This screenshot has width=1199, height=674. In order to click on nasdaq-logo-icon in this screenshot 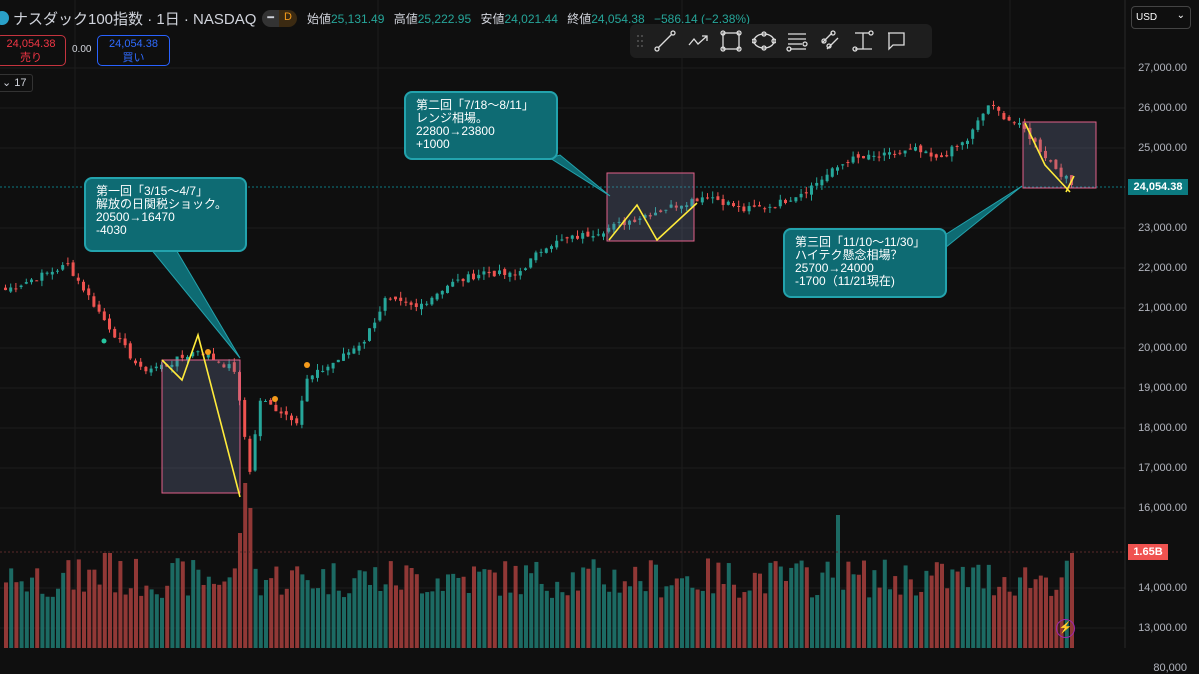, I will do `click(4, 18)`.